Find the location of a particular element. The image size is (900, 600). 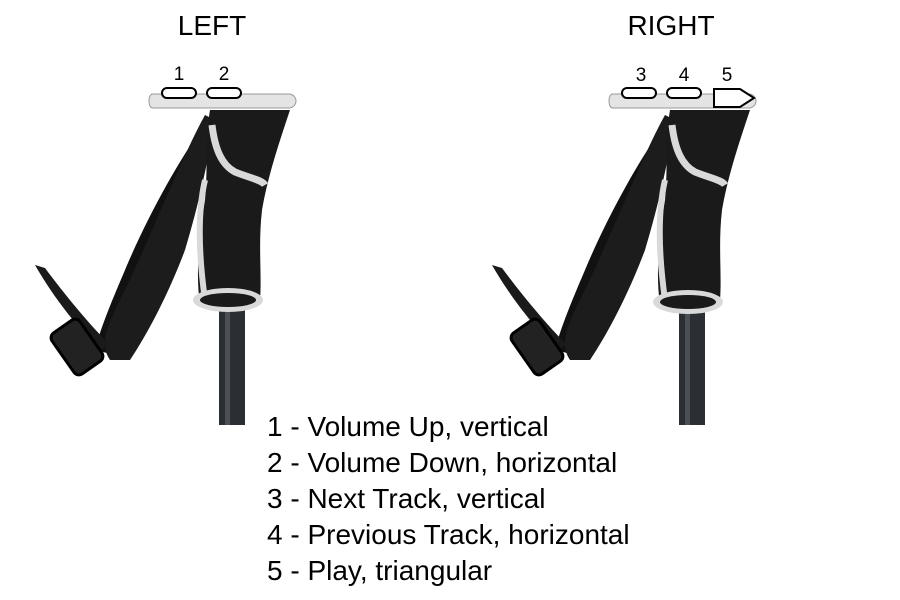

button-label-3: 3 is located at coordinates (641, 75).